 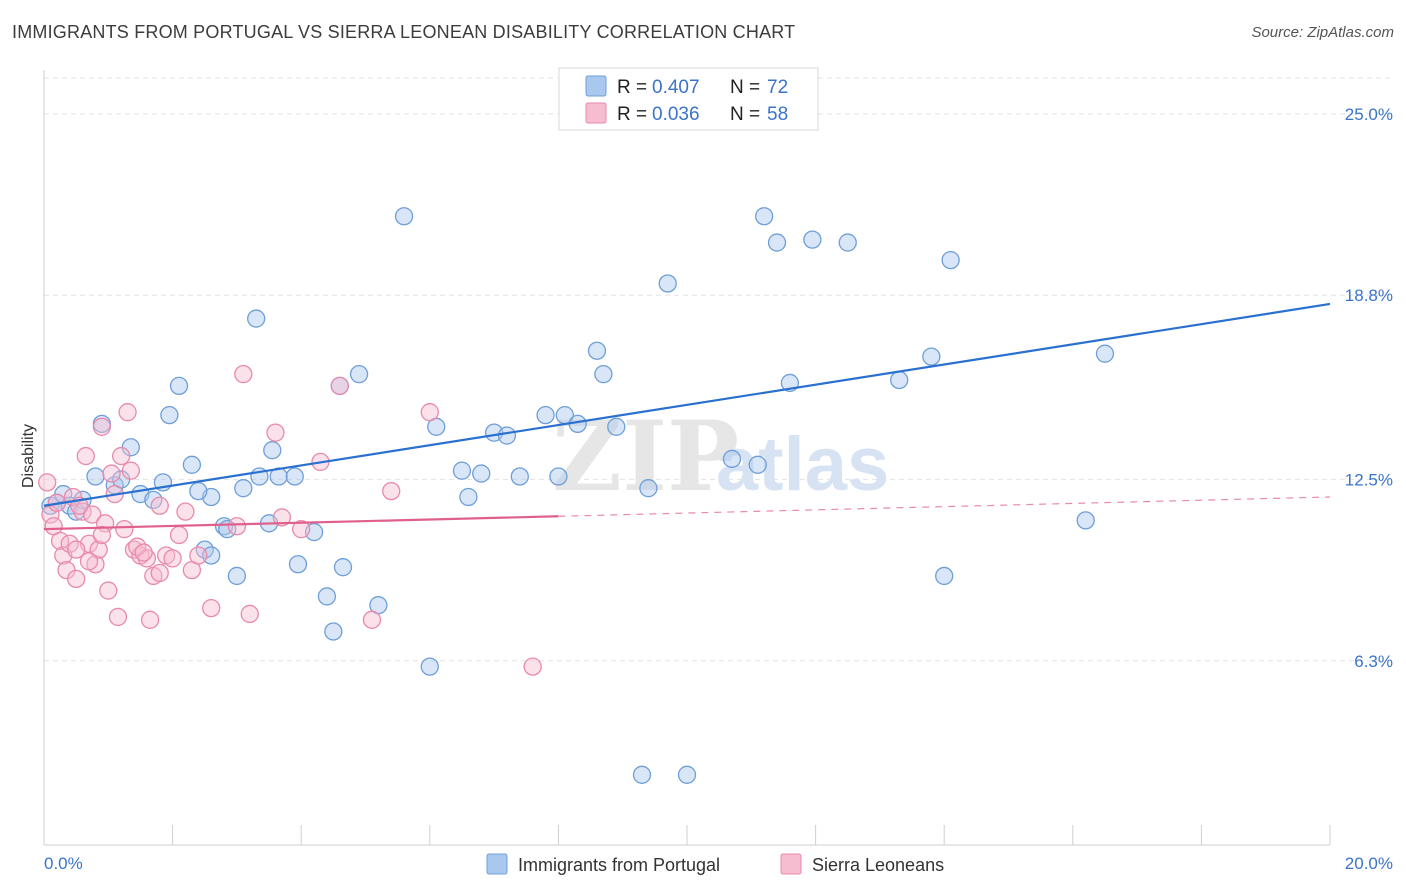 What do you see at coordinates (745, 114) in the screenshot?
I see `legend-n-label-sierra: N =` at bounding box center [745, 114].